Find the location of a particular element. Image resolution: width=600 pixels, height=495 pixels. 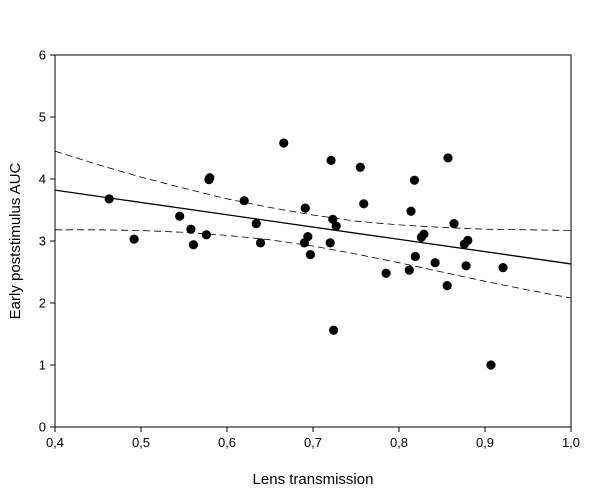

y-tick-label: 2 is located at coordinates (42, 303).